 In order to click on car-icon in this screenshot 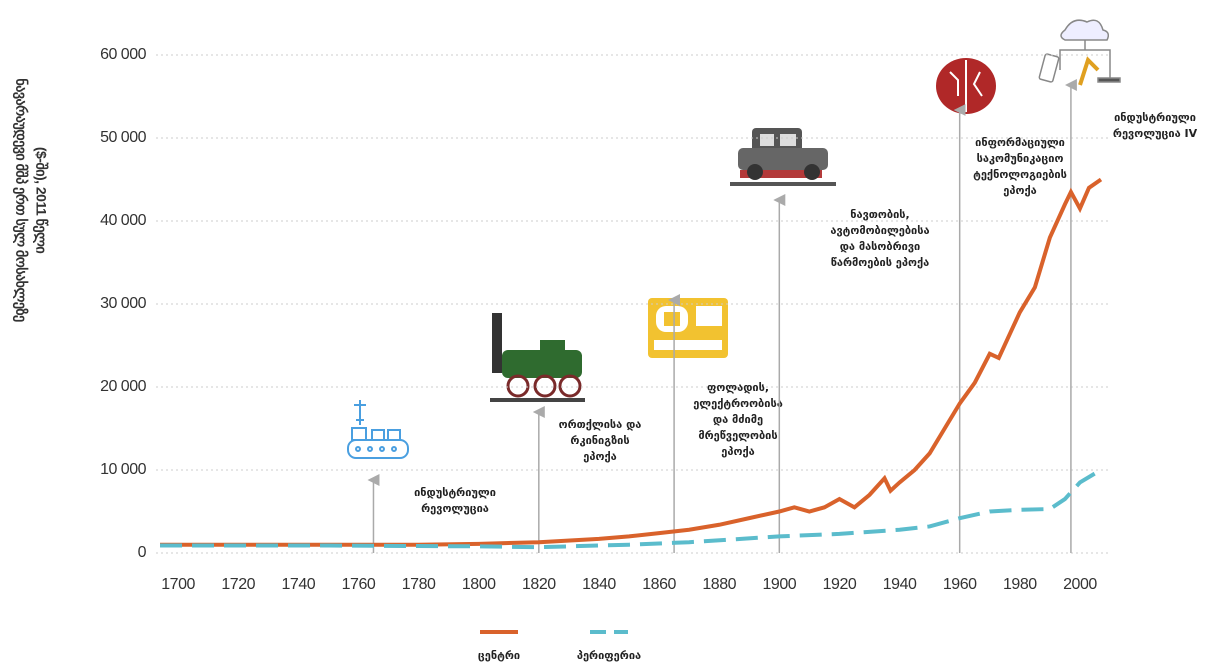, I will do `click(783, 157)`.